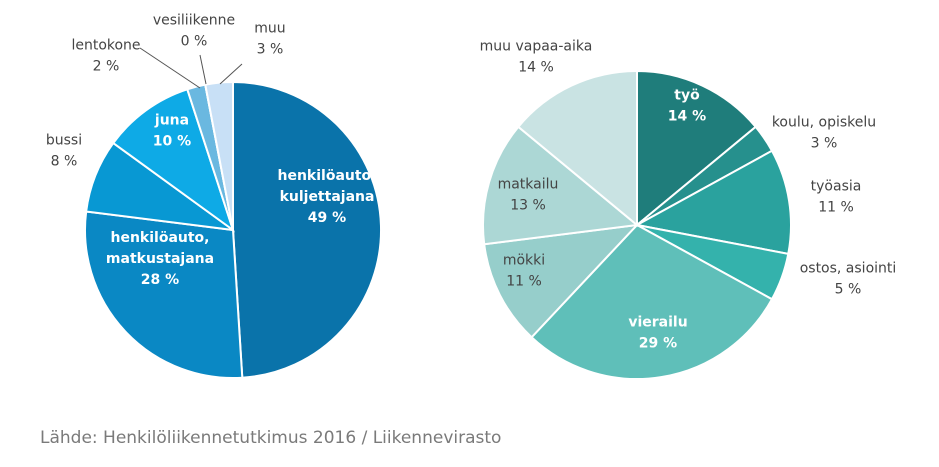 Image resolution: width=939 pixels, height=467 pixels. Describe the element at coordinates (528, 195) in the screenshot. I see `slice-label-2-7: matkailu 13 %` at that location.